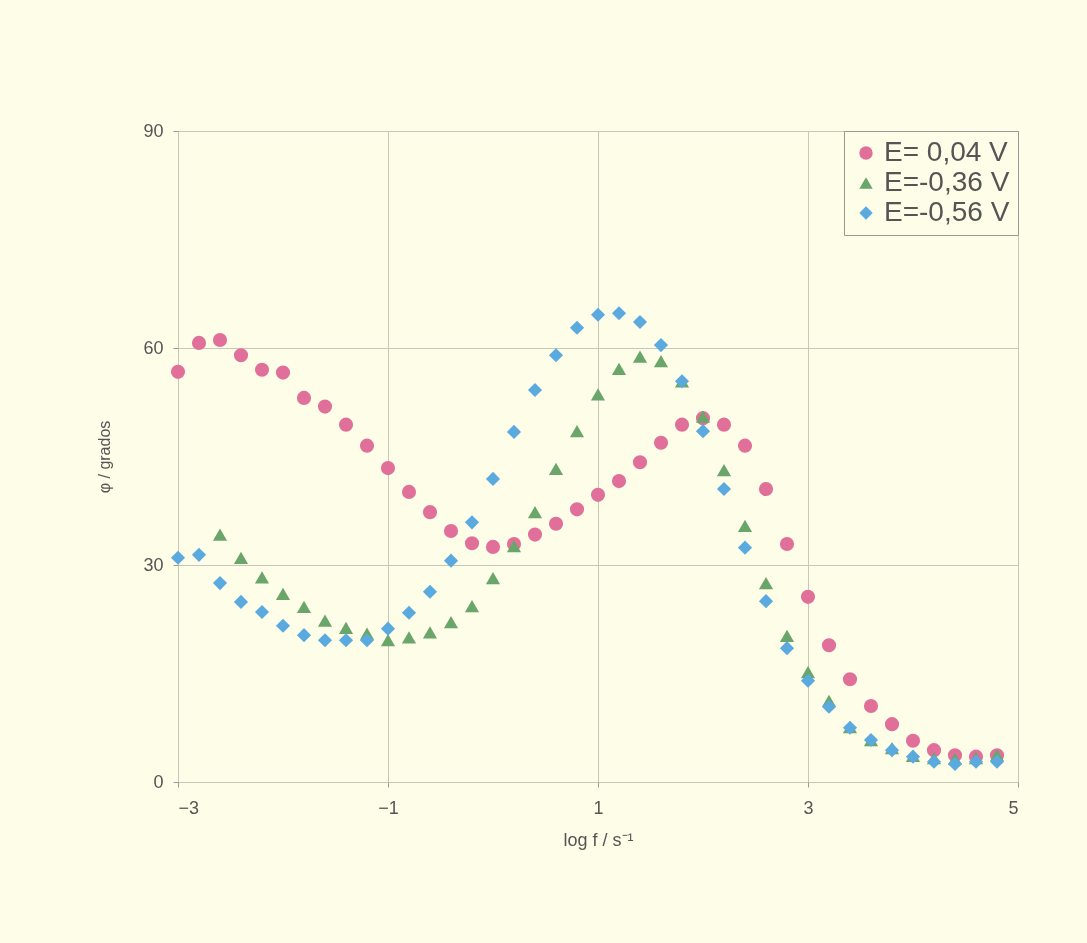 This screenshot has height=943, width=1087. Describe the element at coordinates (598, 807) in the screenshot. I see `x-tick-label: 1` at that location.